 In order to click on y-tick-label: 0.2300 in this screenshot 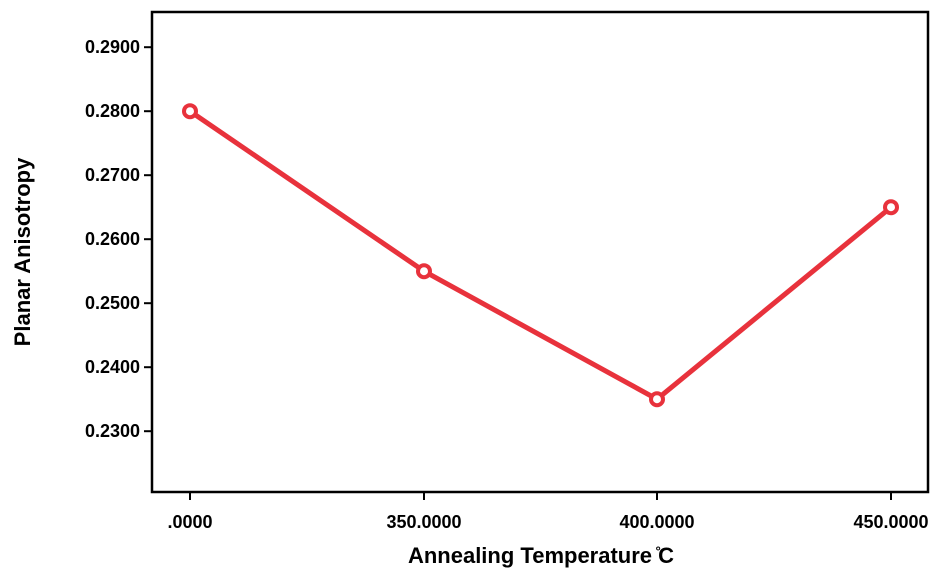, I will do `click(112, 431)`.